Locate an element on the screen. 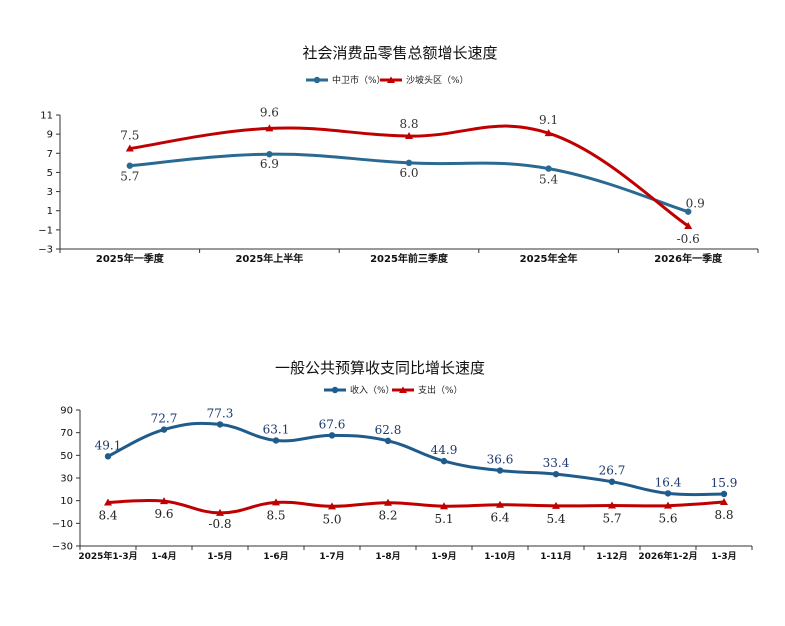  y-tick-label: 10 is located at coordinates (66, 501).